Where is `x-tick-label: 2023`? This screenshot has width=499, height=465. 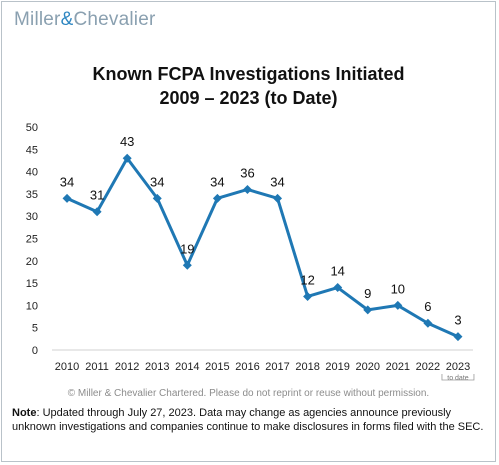
x-tick-label: 2023 is located at coordinates (458, 367).